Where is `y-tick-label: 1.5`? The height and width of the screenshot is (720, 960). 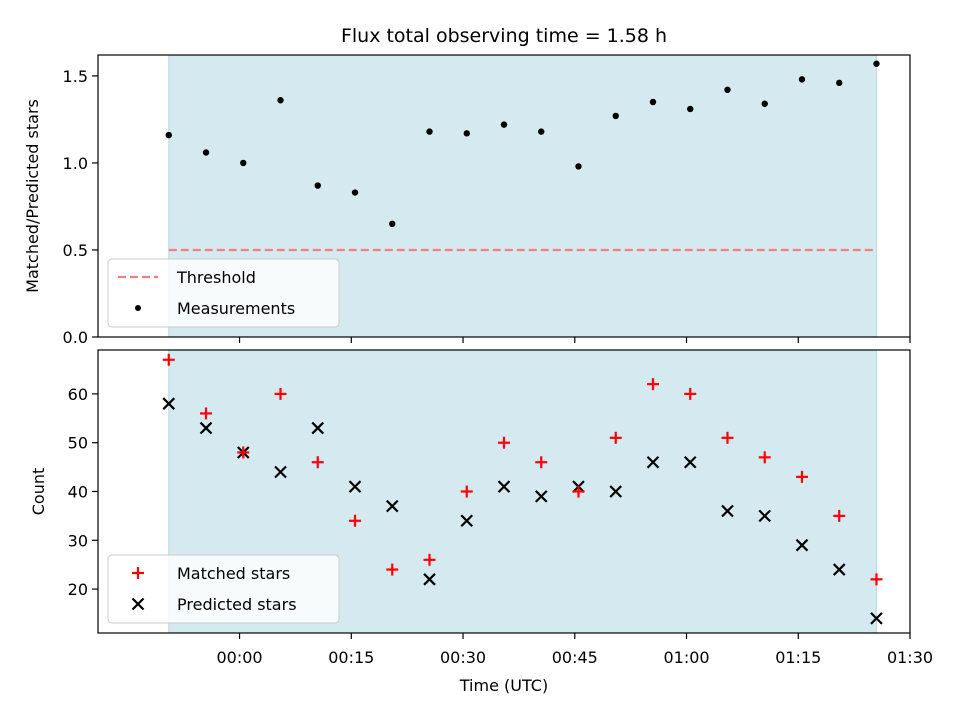
y-tick-label: 1.5 is located at coordinates (75, 76).